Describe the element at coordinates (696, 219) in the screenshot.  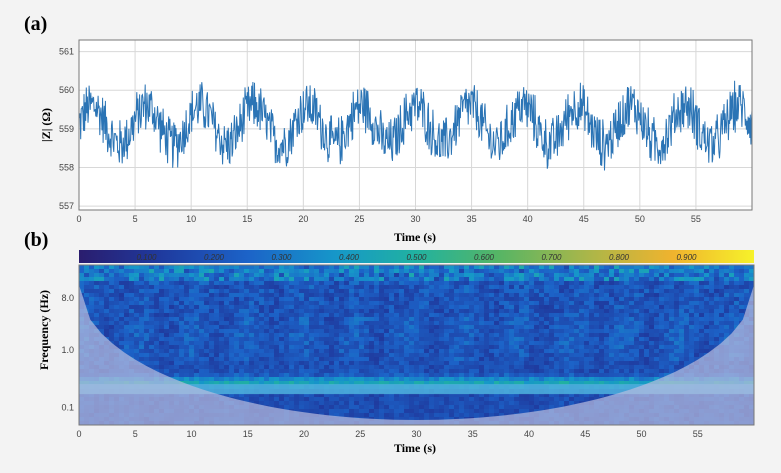
I see `line-chart-x-tick-label: 55` at that location.